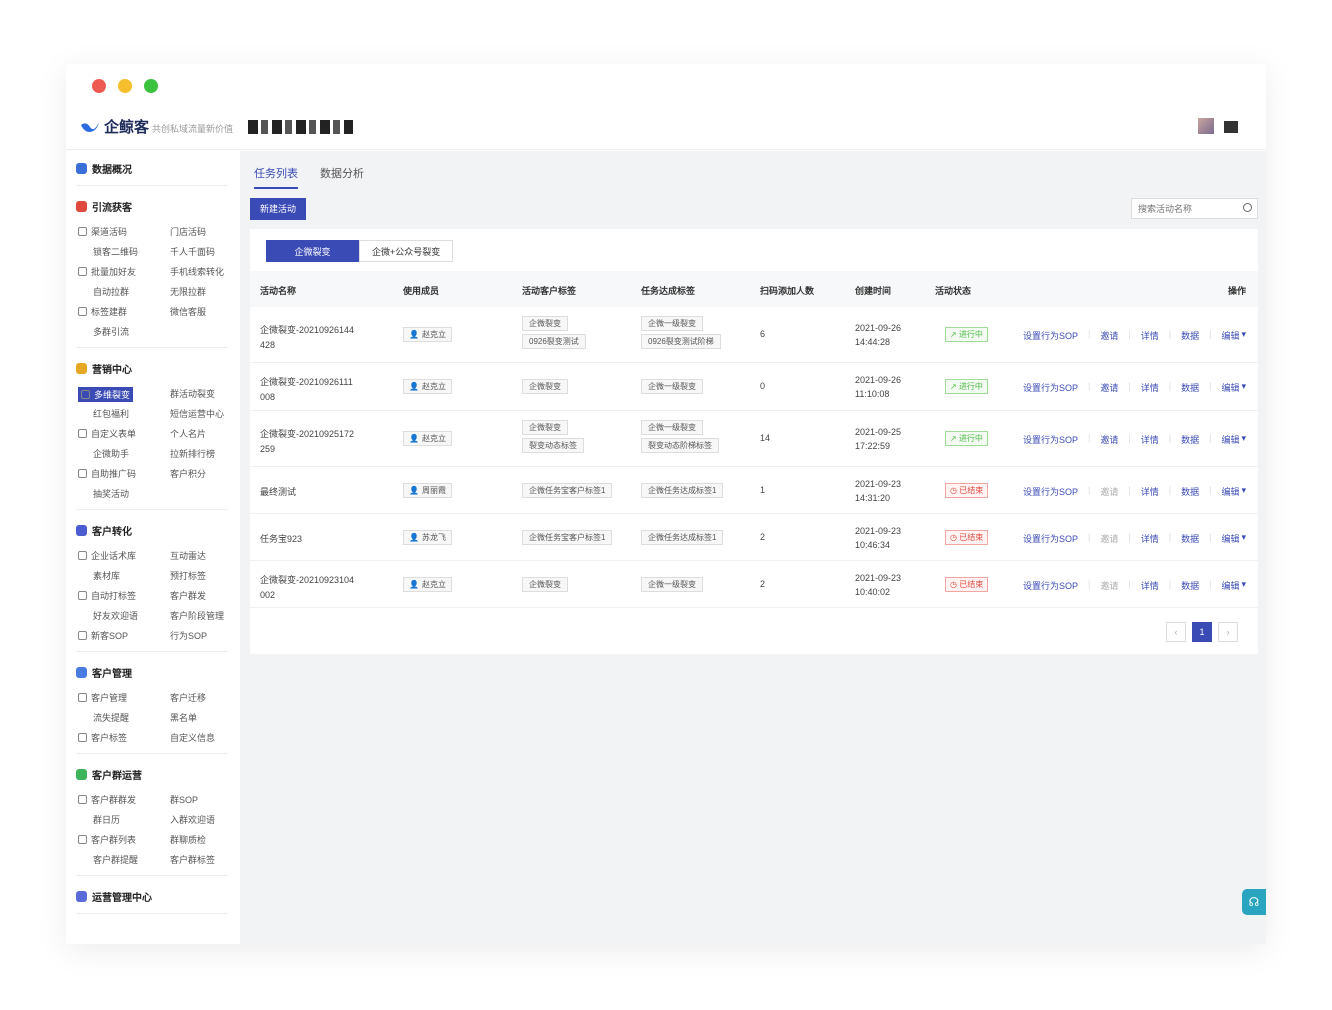 The height and width of the screenshot is (1010, 1332). Describe the element at coordinates (1176, 632) in the screenshot. I see `prev-page-button: ‹` at that location.